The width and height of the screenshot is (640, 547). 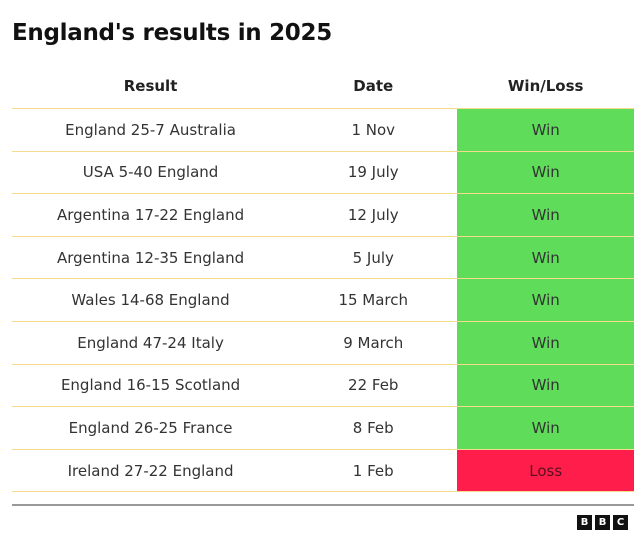 What do you see at coordinates (151, 342) in the screenshot?
I see `result-cell: England 47-24 Italy` at bounding box center [151, 342].